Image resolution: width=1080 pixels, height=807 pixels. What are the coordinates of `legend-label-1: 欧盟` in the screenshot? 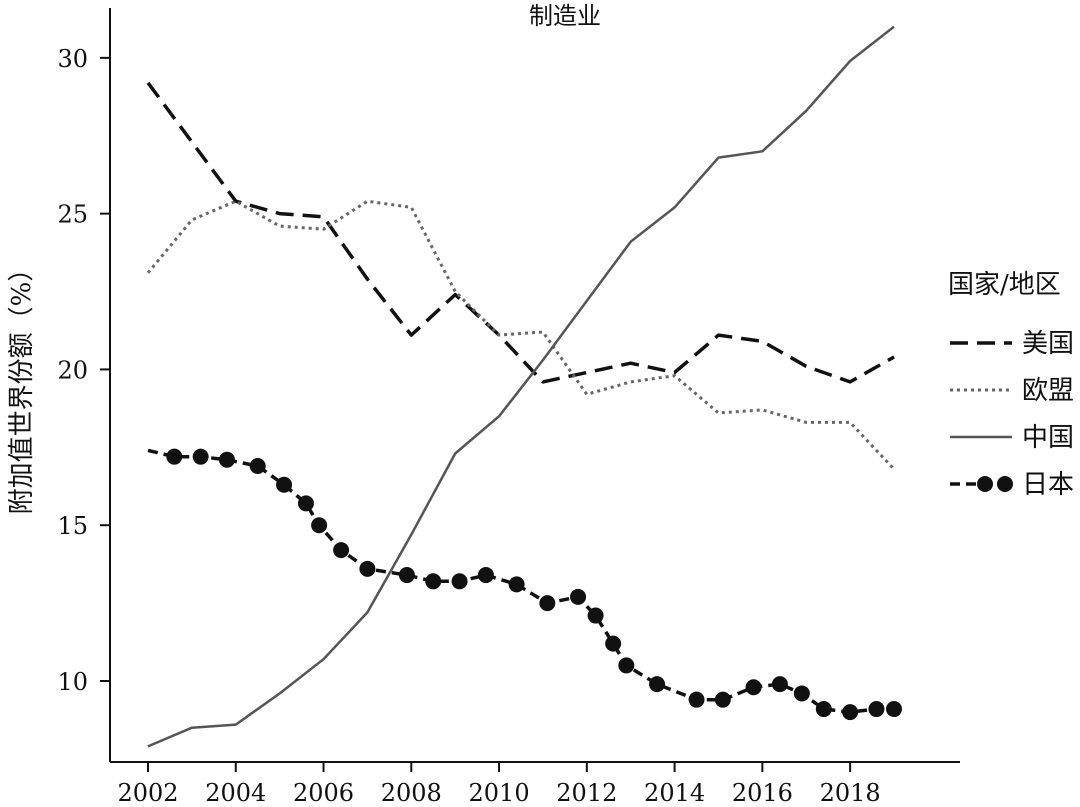 It's located at (1048, 391).